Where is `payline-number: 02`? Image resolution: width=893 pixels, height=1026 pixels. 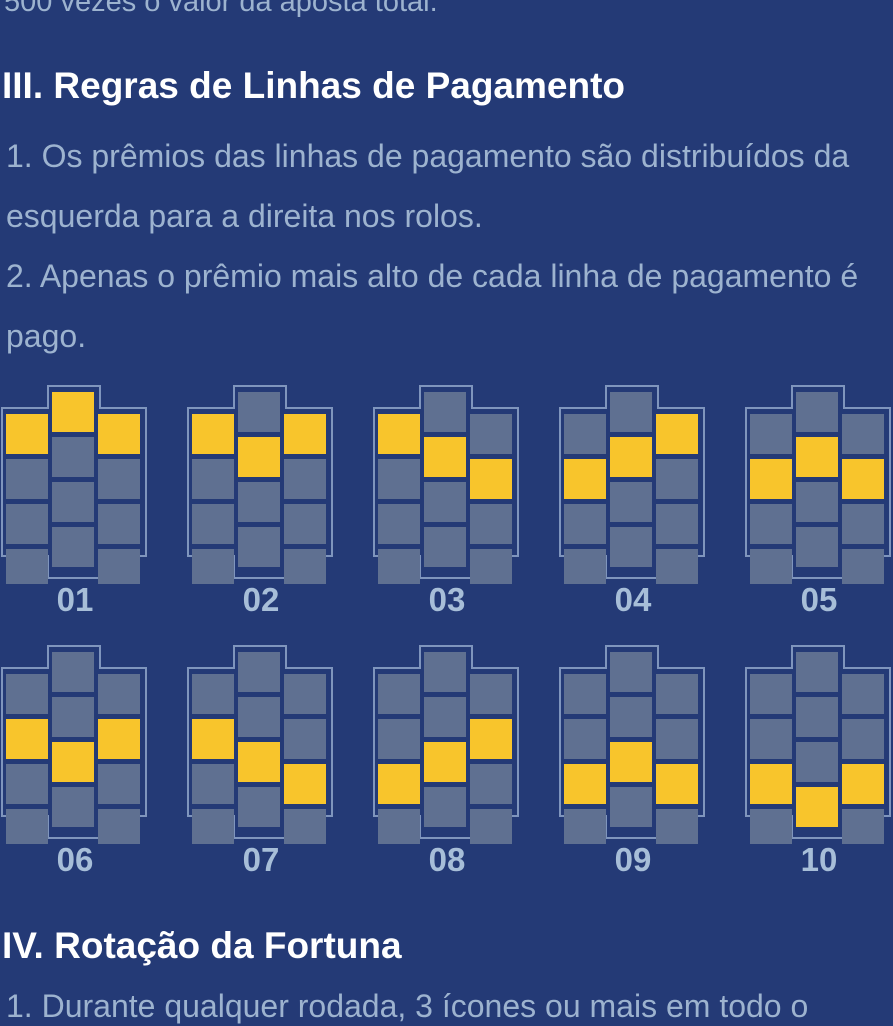 payline-number: 02 is located at coordinates (261, 599).